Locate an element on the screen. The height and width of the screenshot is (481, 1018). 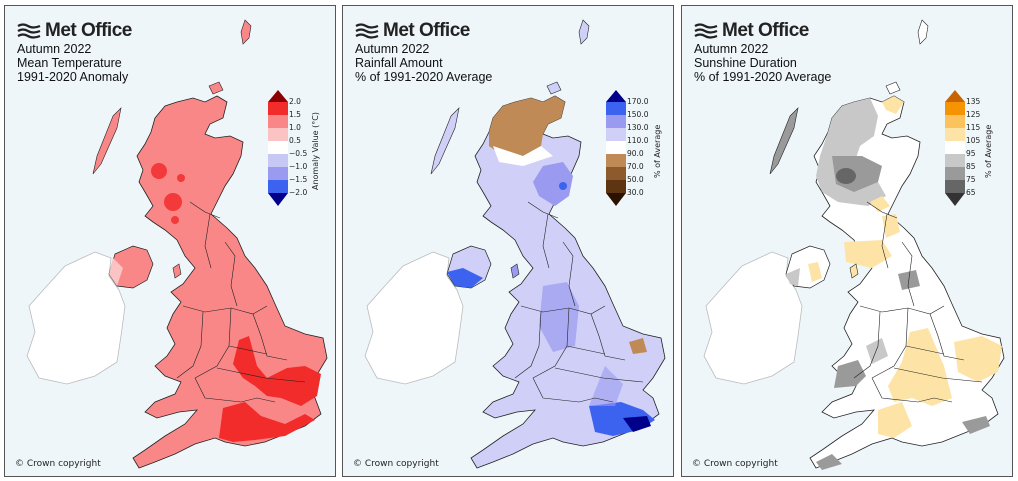
legend-tick: 135 is located at coordinates (973, 101).